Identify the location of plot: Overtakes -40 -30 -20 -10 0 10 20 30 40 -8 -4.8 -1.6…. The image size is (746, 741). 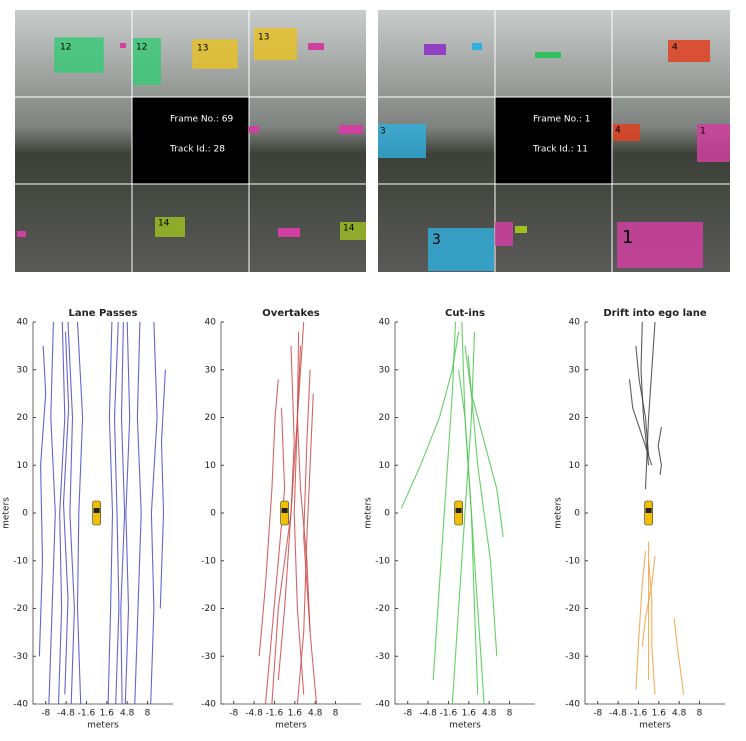
(281, 519).